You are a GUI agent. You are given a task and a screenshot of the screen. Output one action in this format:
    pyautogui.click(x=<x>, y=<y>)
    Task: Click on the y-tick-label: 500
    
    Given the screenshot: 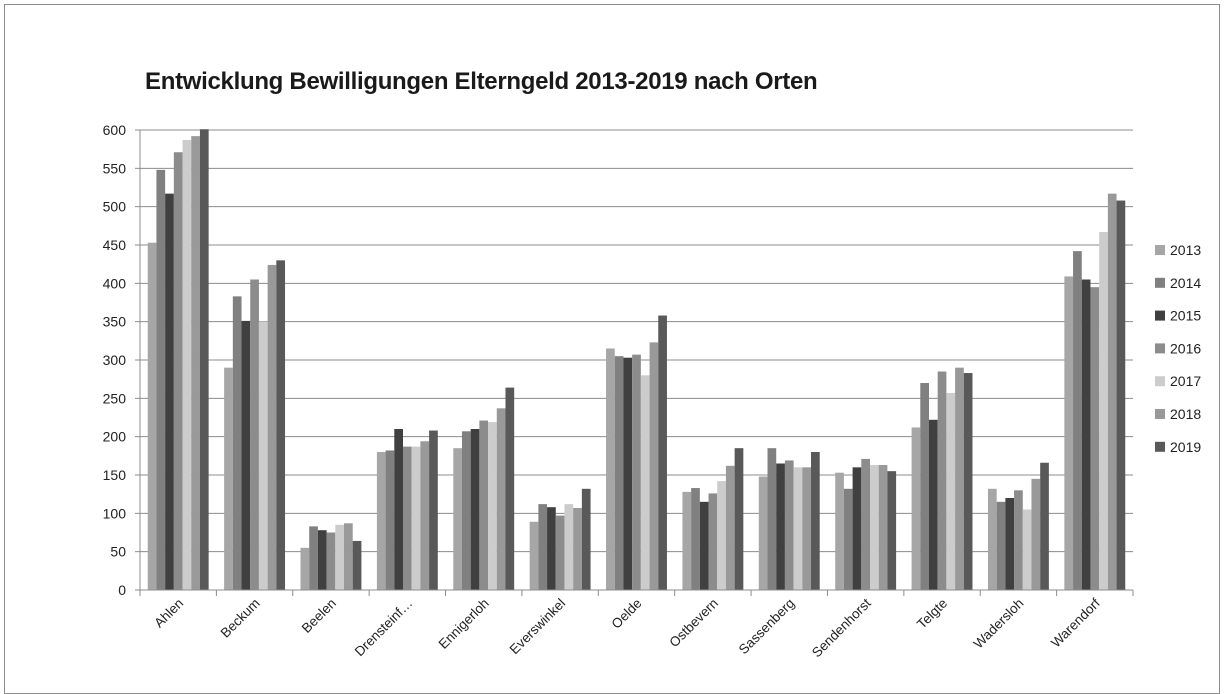 What is the action you would take?
    pyautogui.click(x=115, y=207)
    